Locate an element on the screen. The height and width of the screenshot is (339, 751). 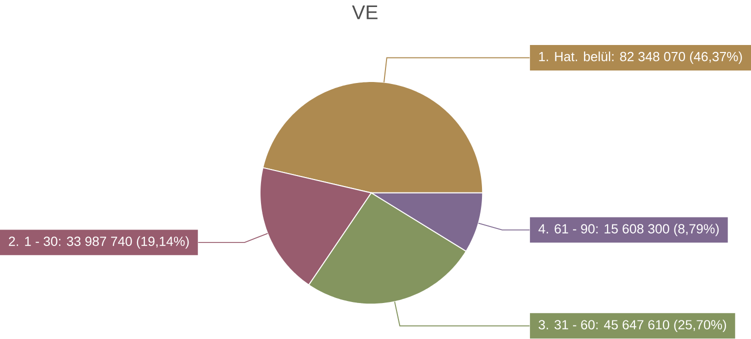
data-label: : 82 348 070 (46,37%) is located at coordinates (677, 58).